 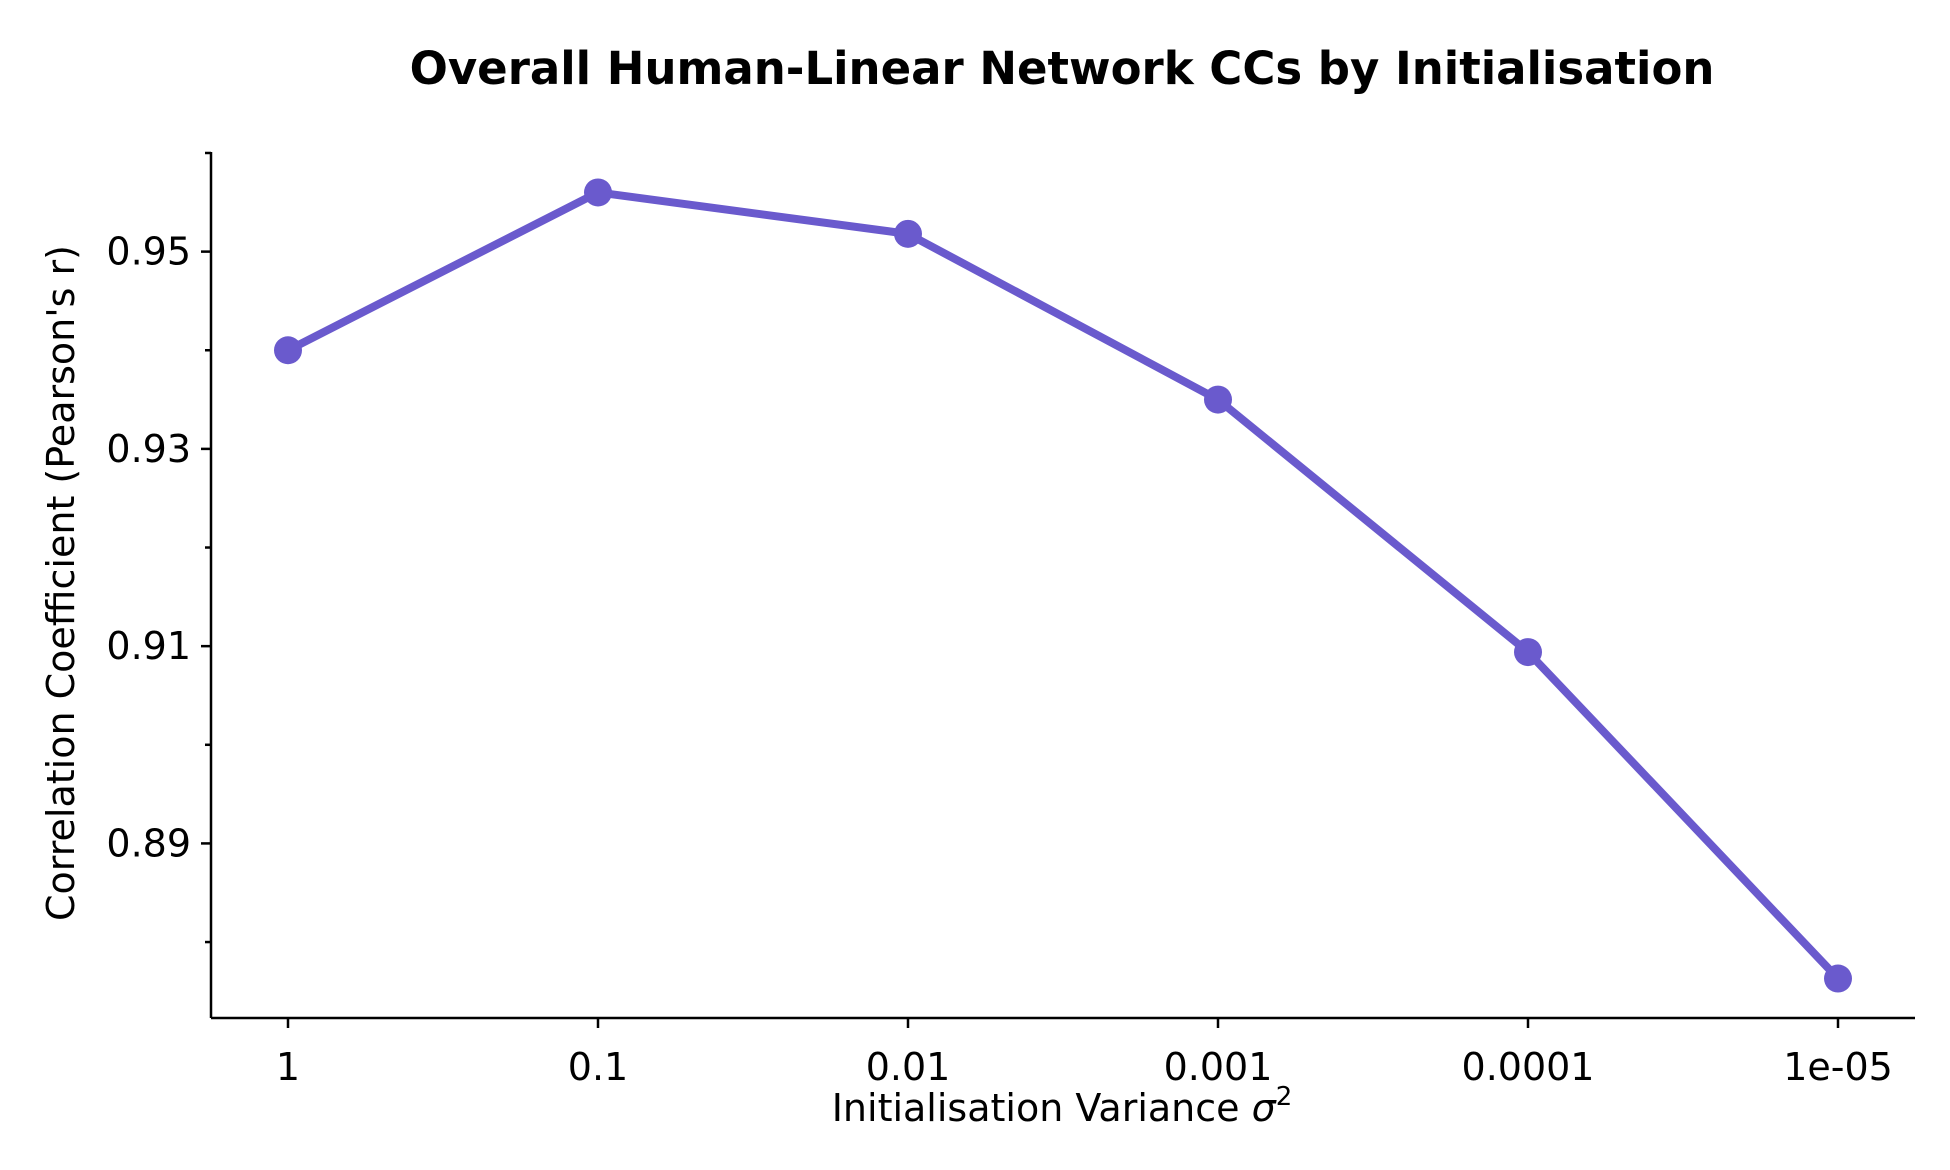 I want to click on x-axis-ticks: 1 0.1 0.01 0.001 0.0001 1e-05, so click(x=1084, y=1053).